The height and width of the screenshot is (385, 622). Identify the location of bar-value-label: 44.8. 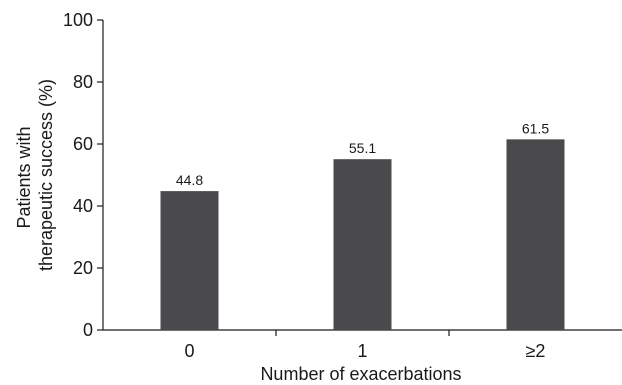
(189, 180).